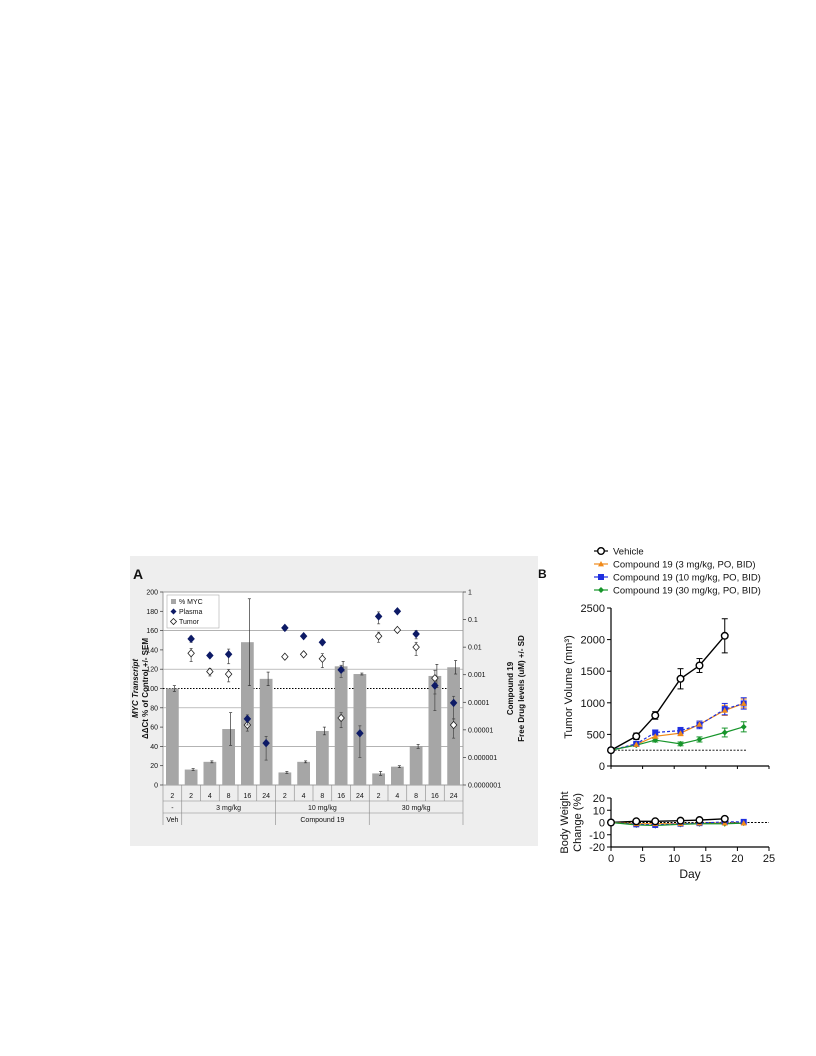 Image resolution: width=816 pixels, height=1056 pixels. What do you see at coordinates (643, 859) in the screenshot?
I see `panel-b-bottom-x-tick-label: 5` at bounding box center [643, 859].